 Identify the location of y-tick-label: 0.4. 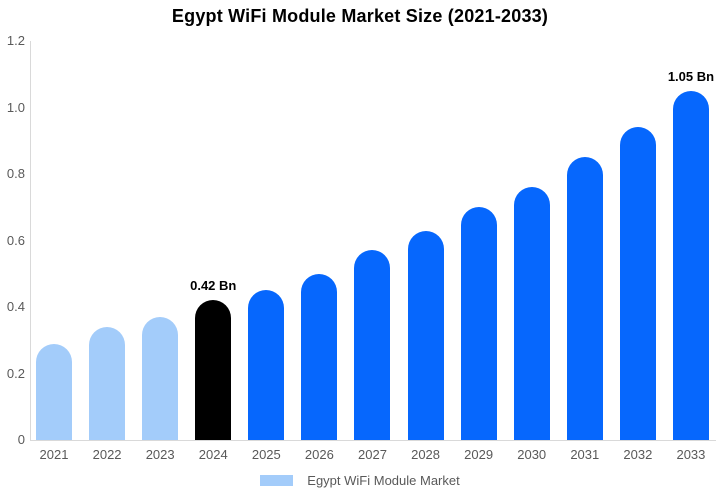
(15, 306).